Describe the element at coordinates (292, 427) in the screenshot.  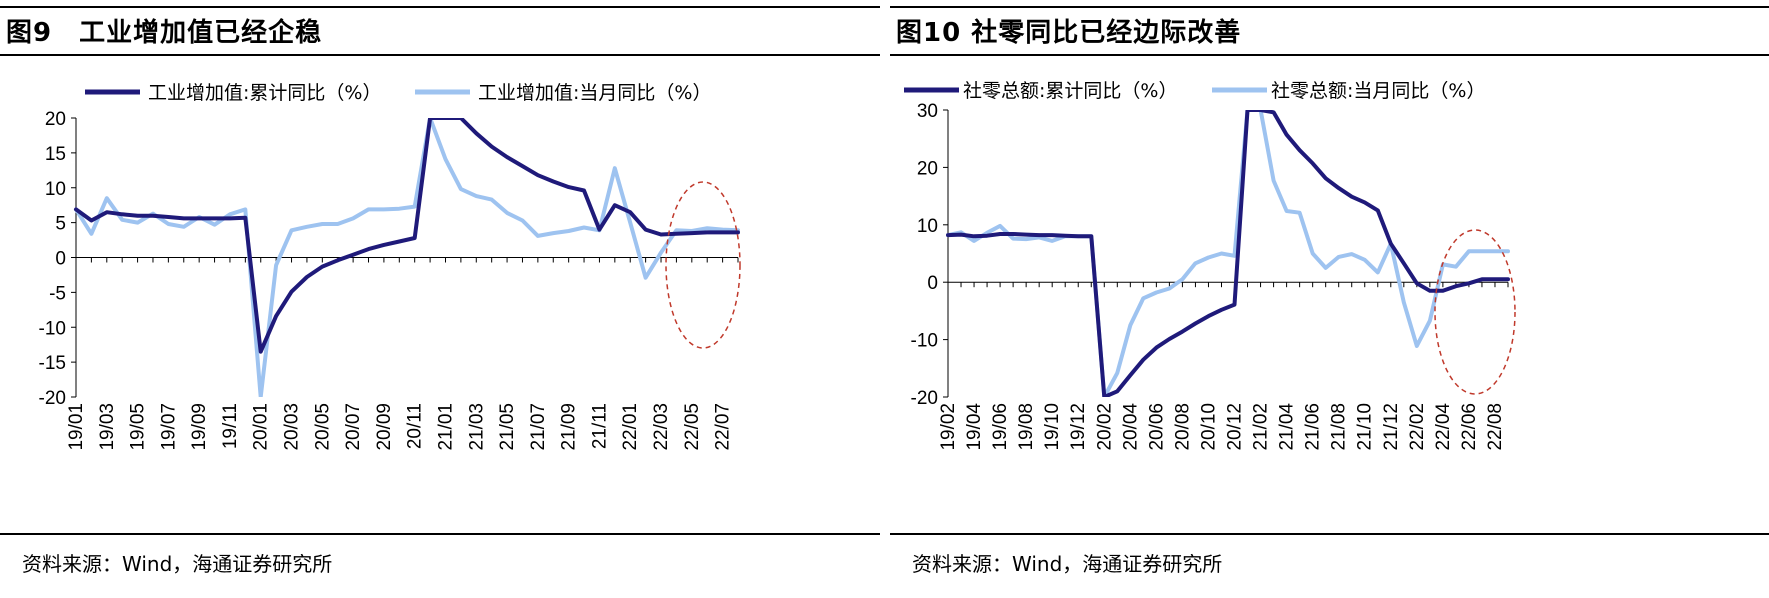
I see `x-tick-label: 20/03` at that location.